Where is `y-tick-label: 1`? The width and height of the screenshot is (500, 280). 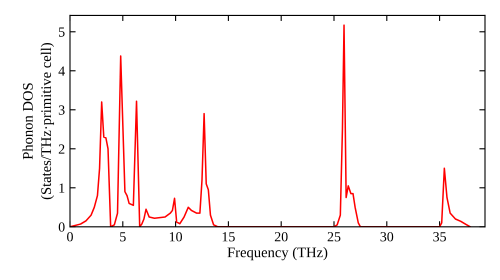 y-tick-label: 1 is located at coordinates (61, 188).